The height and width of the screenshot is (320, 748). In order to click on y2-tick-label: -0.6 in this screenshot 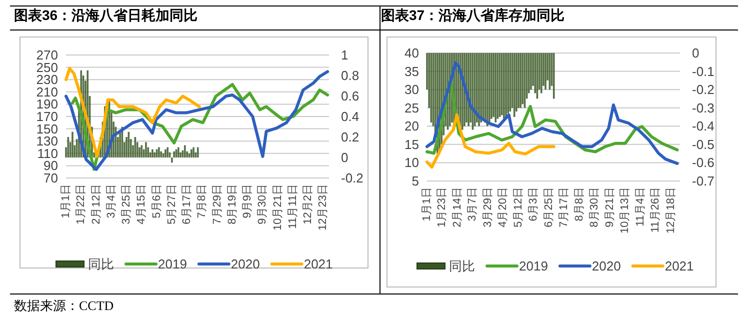, I will do `click(703, 162)`.